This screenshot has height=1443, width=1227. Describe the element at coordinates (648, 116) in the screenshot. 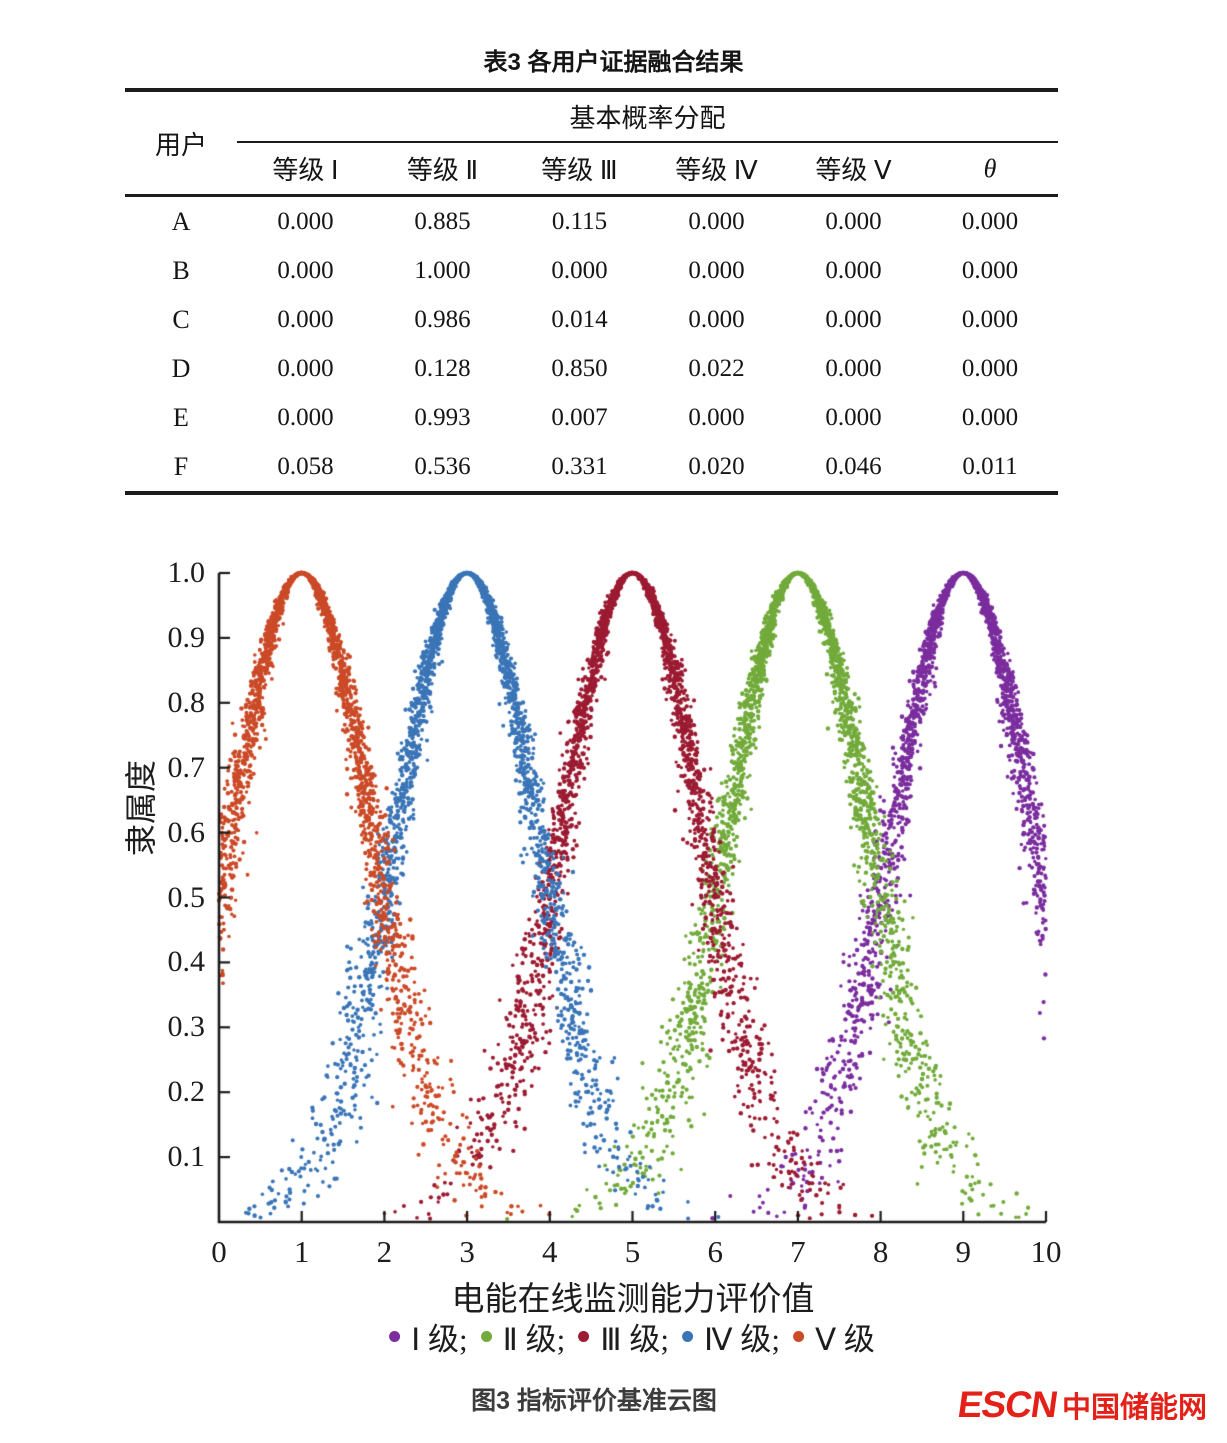

I see `col-header-group: 基本概率分配` at that location.